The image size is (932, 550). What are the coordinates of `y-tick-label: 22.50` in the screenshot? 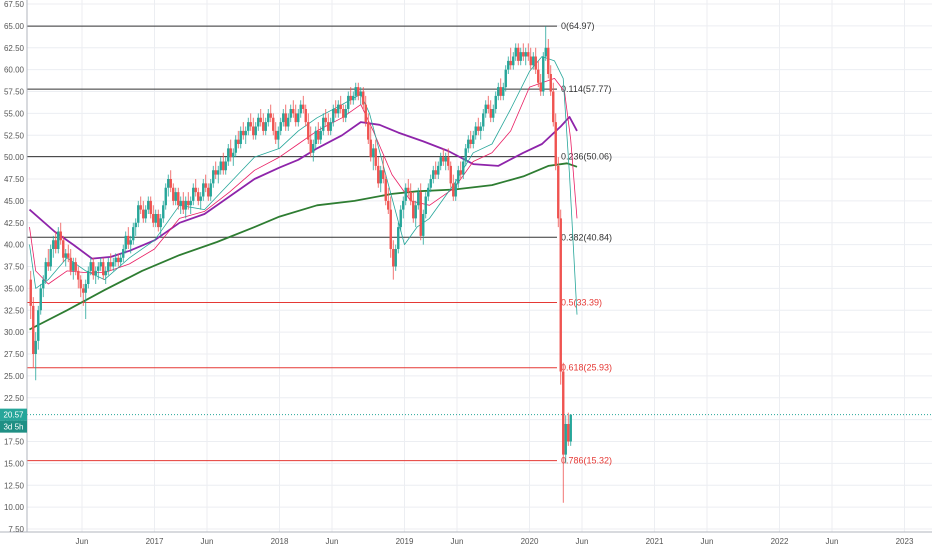 It's located at (14, 398).